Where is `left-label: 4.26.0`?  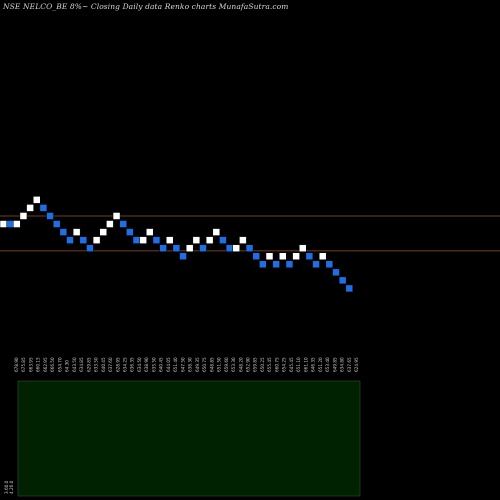
left-label: 4.26.0 is located at coordinates (11, 487).